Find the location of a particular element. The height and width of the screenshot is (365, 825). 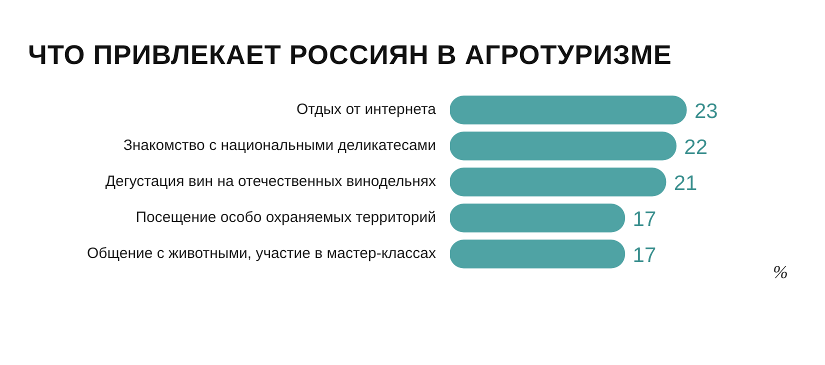

data-label: 21 is located at coordinates (686, 183).